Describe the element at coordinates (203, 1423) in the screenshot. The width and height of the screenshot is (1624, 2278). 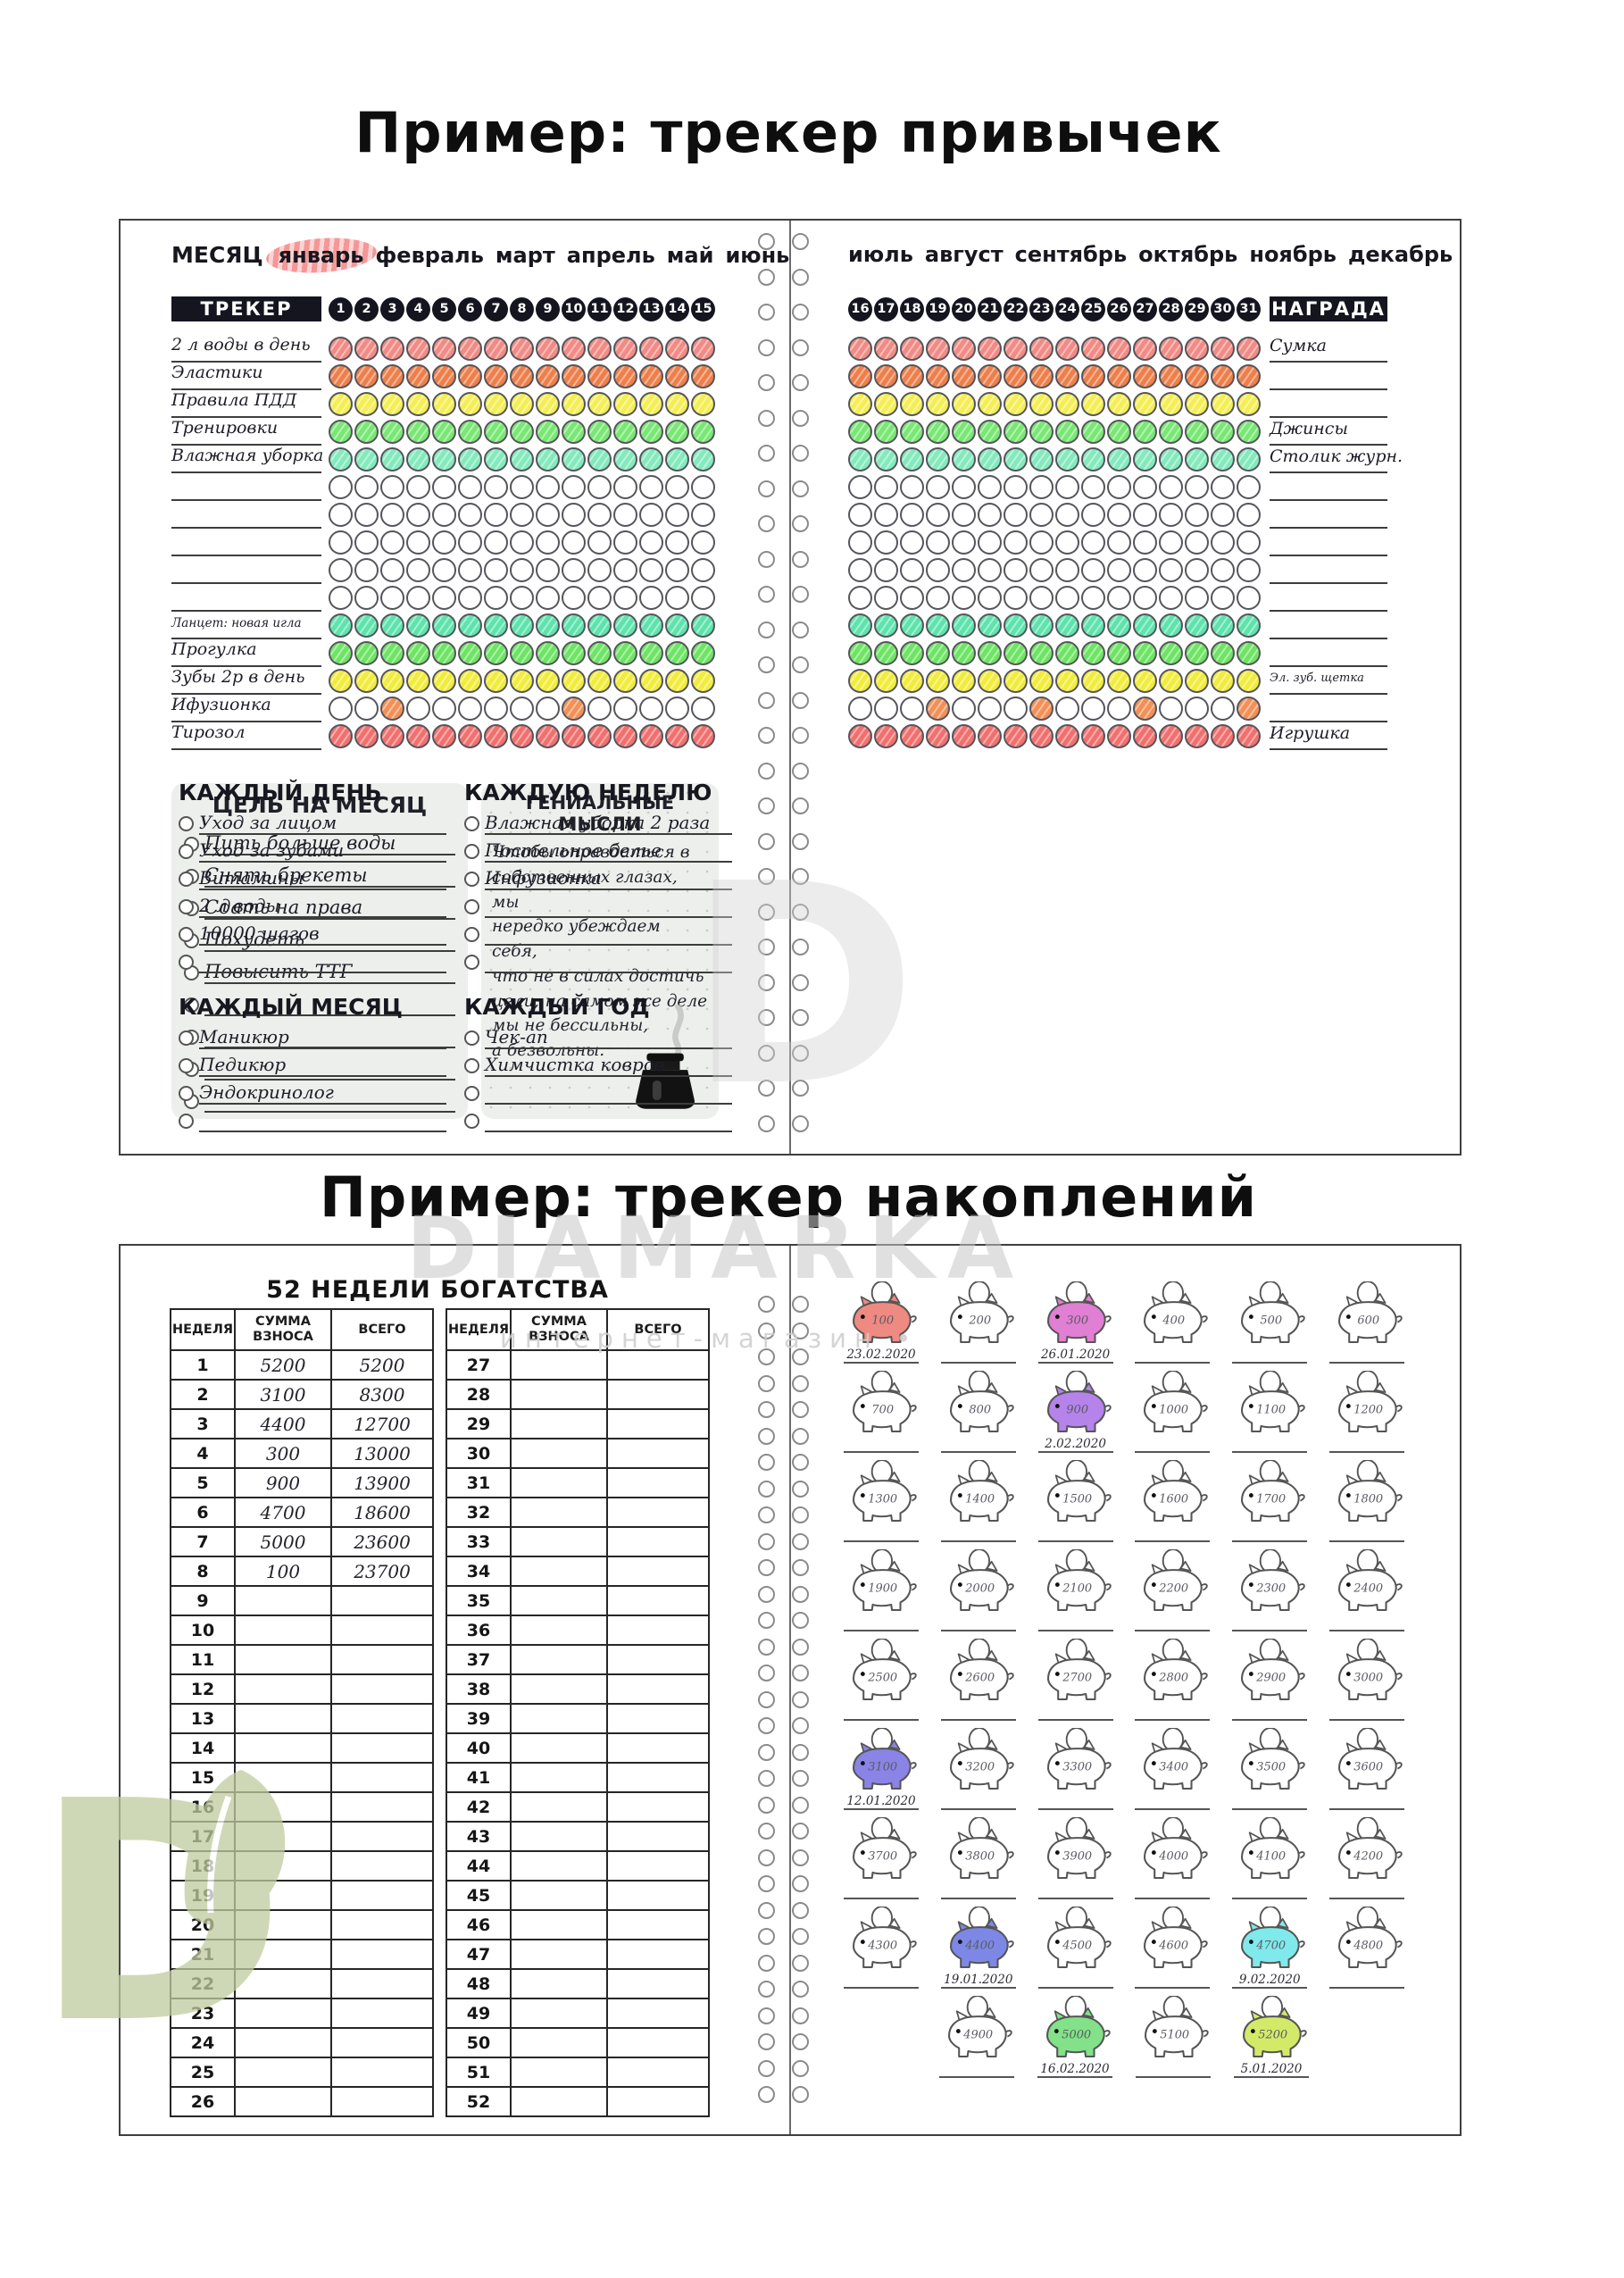
I see `week-number-cell: 3` at that location.